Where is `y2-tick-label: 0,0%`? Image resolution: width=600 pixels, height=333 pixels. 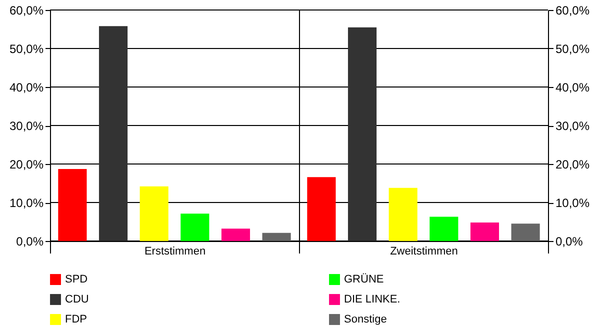
y2-tick-label: 0,0% is located at coordinates (570, 241).